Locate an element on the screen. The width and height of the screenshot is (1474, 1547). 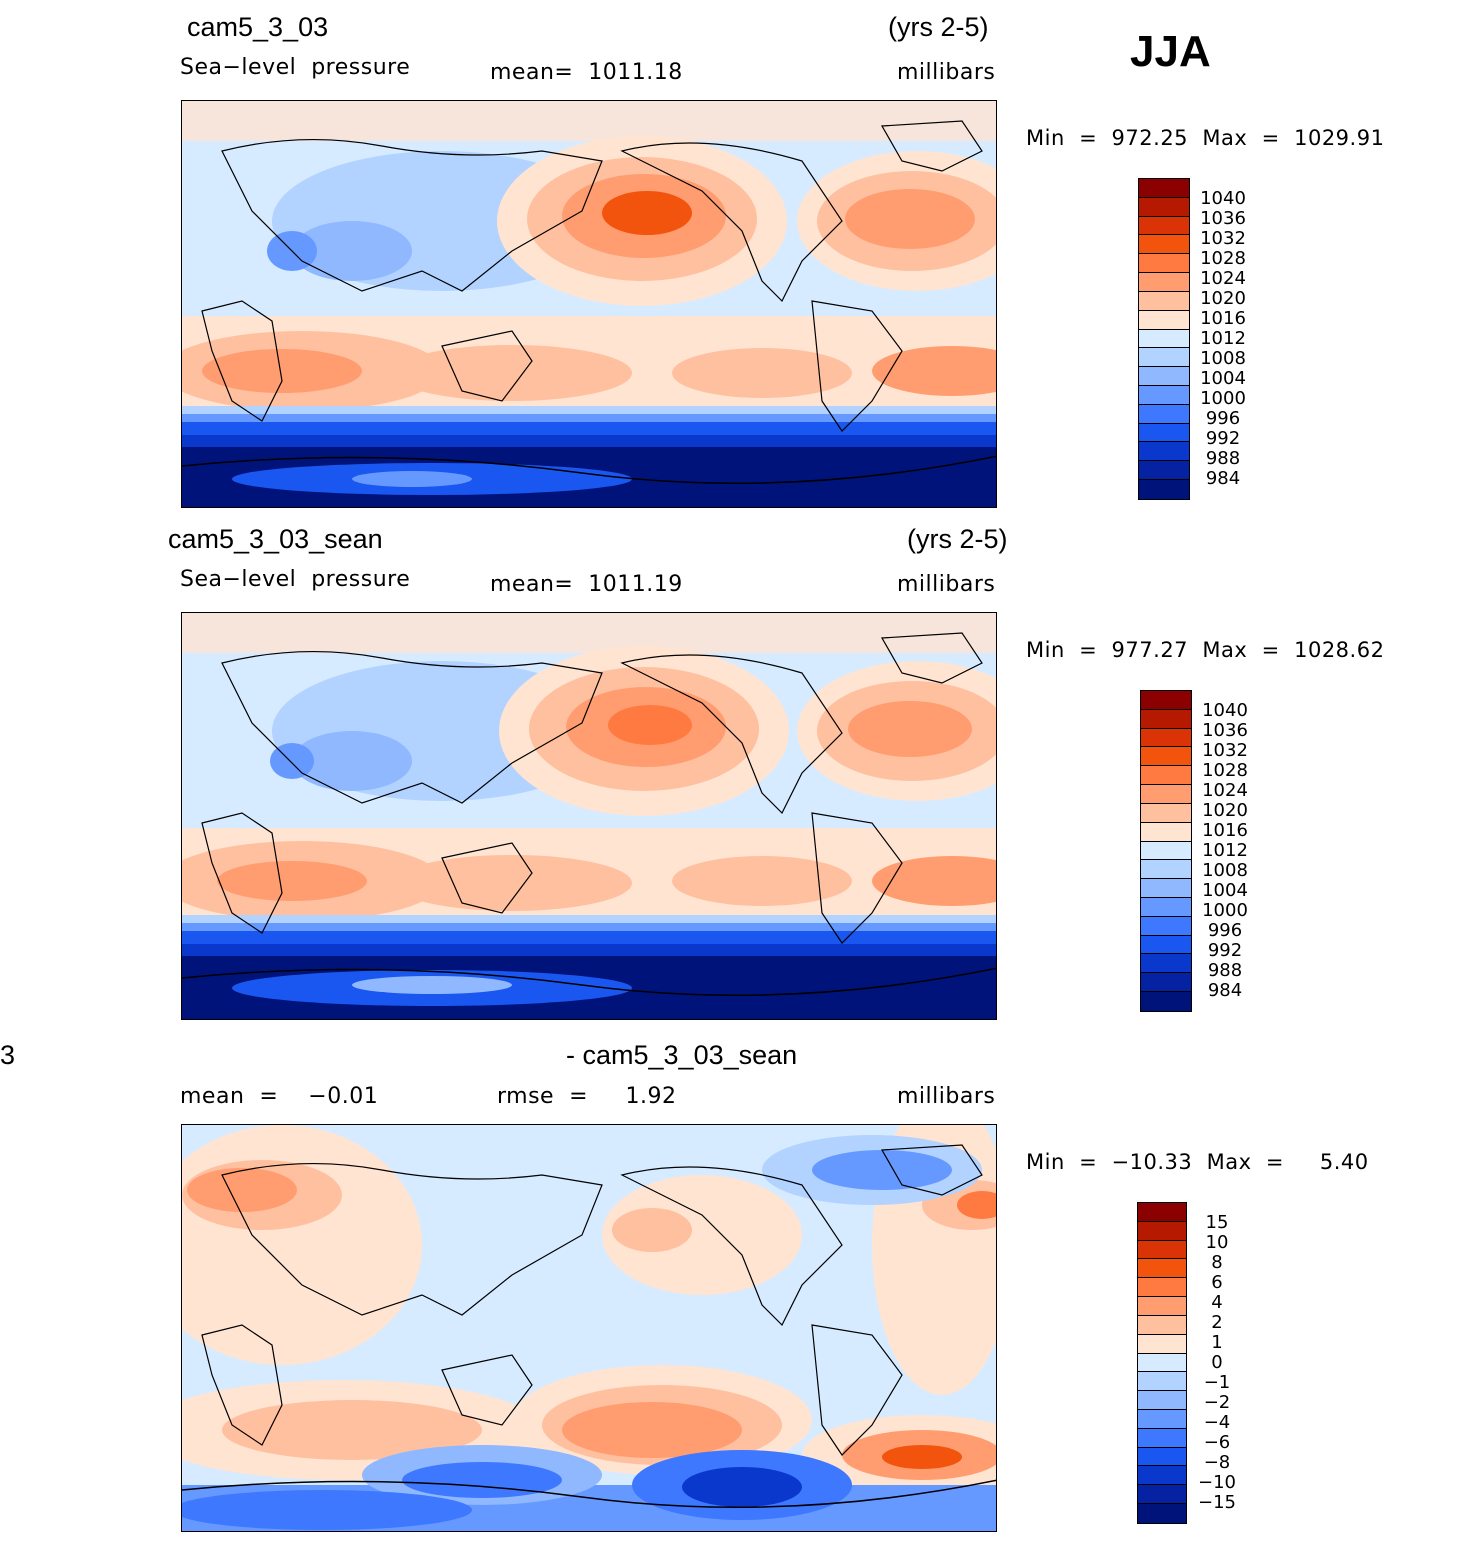
panel2-colorbar-label: 992 is located at coordinates (1225, 950).